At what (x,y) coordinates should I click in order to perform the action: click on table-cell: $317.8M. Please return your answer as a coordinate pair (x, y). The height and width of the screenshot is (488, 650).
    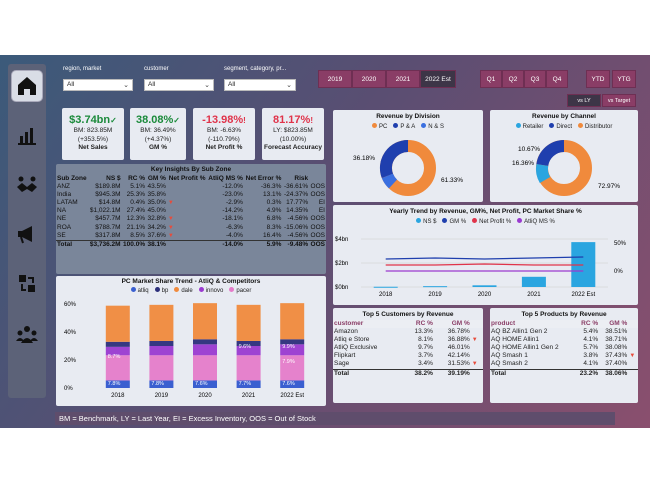
    Looking at the image, I should click on (108, 235).